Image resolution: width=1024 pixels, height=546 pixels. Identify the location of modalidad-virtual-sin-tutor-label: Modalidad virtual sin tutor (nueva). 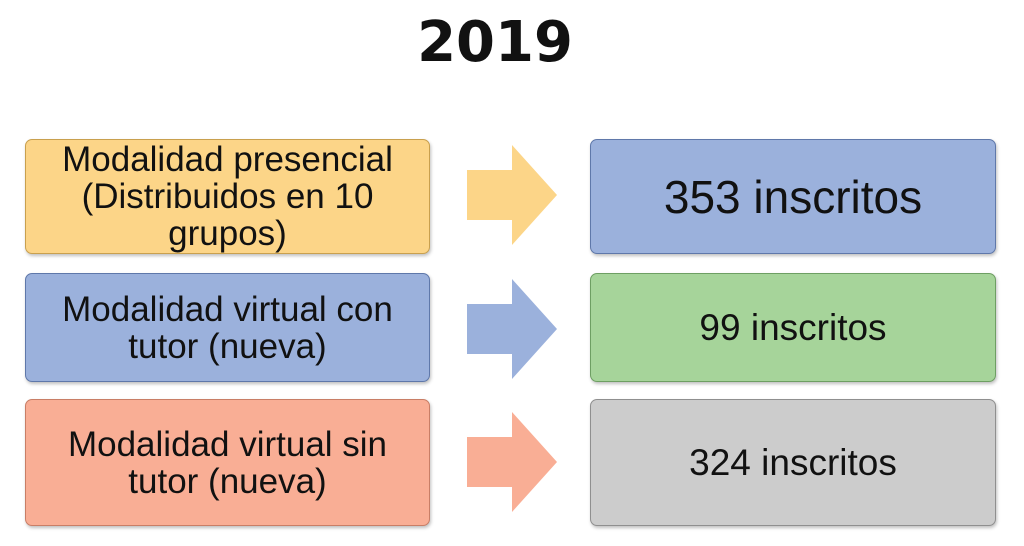
(227, 462).